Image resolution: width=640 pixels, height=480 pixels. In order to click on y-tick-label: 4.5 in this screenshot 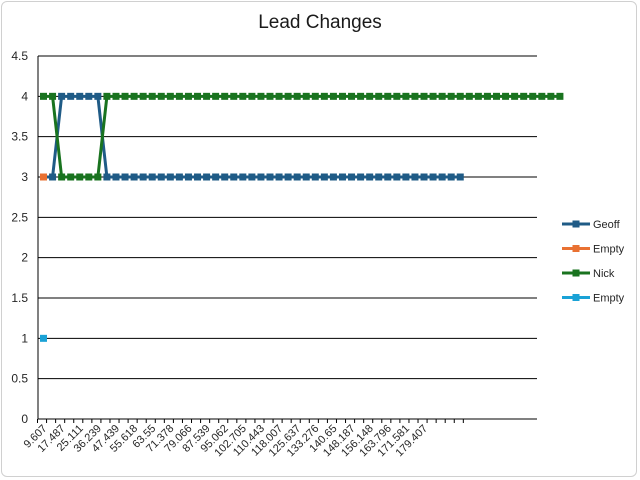, I will do `click(19, 56)`.